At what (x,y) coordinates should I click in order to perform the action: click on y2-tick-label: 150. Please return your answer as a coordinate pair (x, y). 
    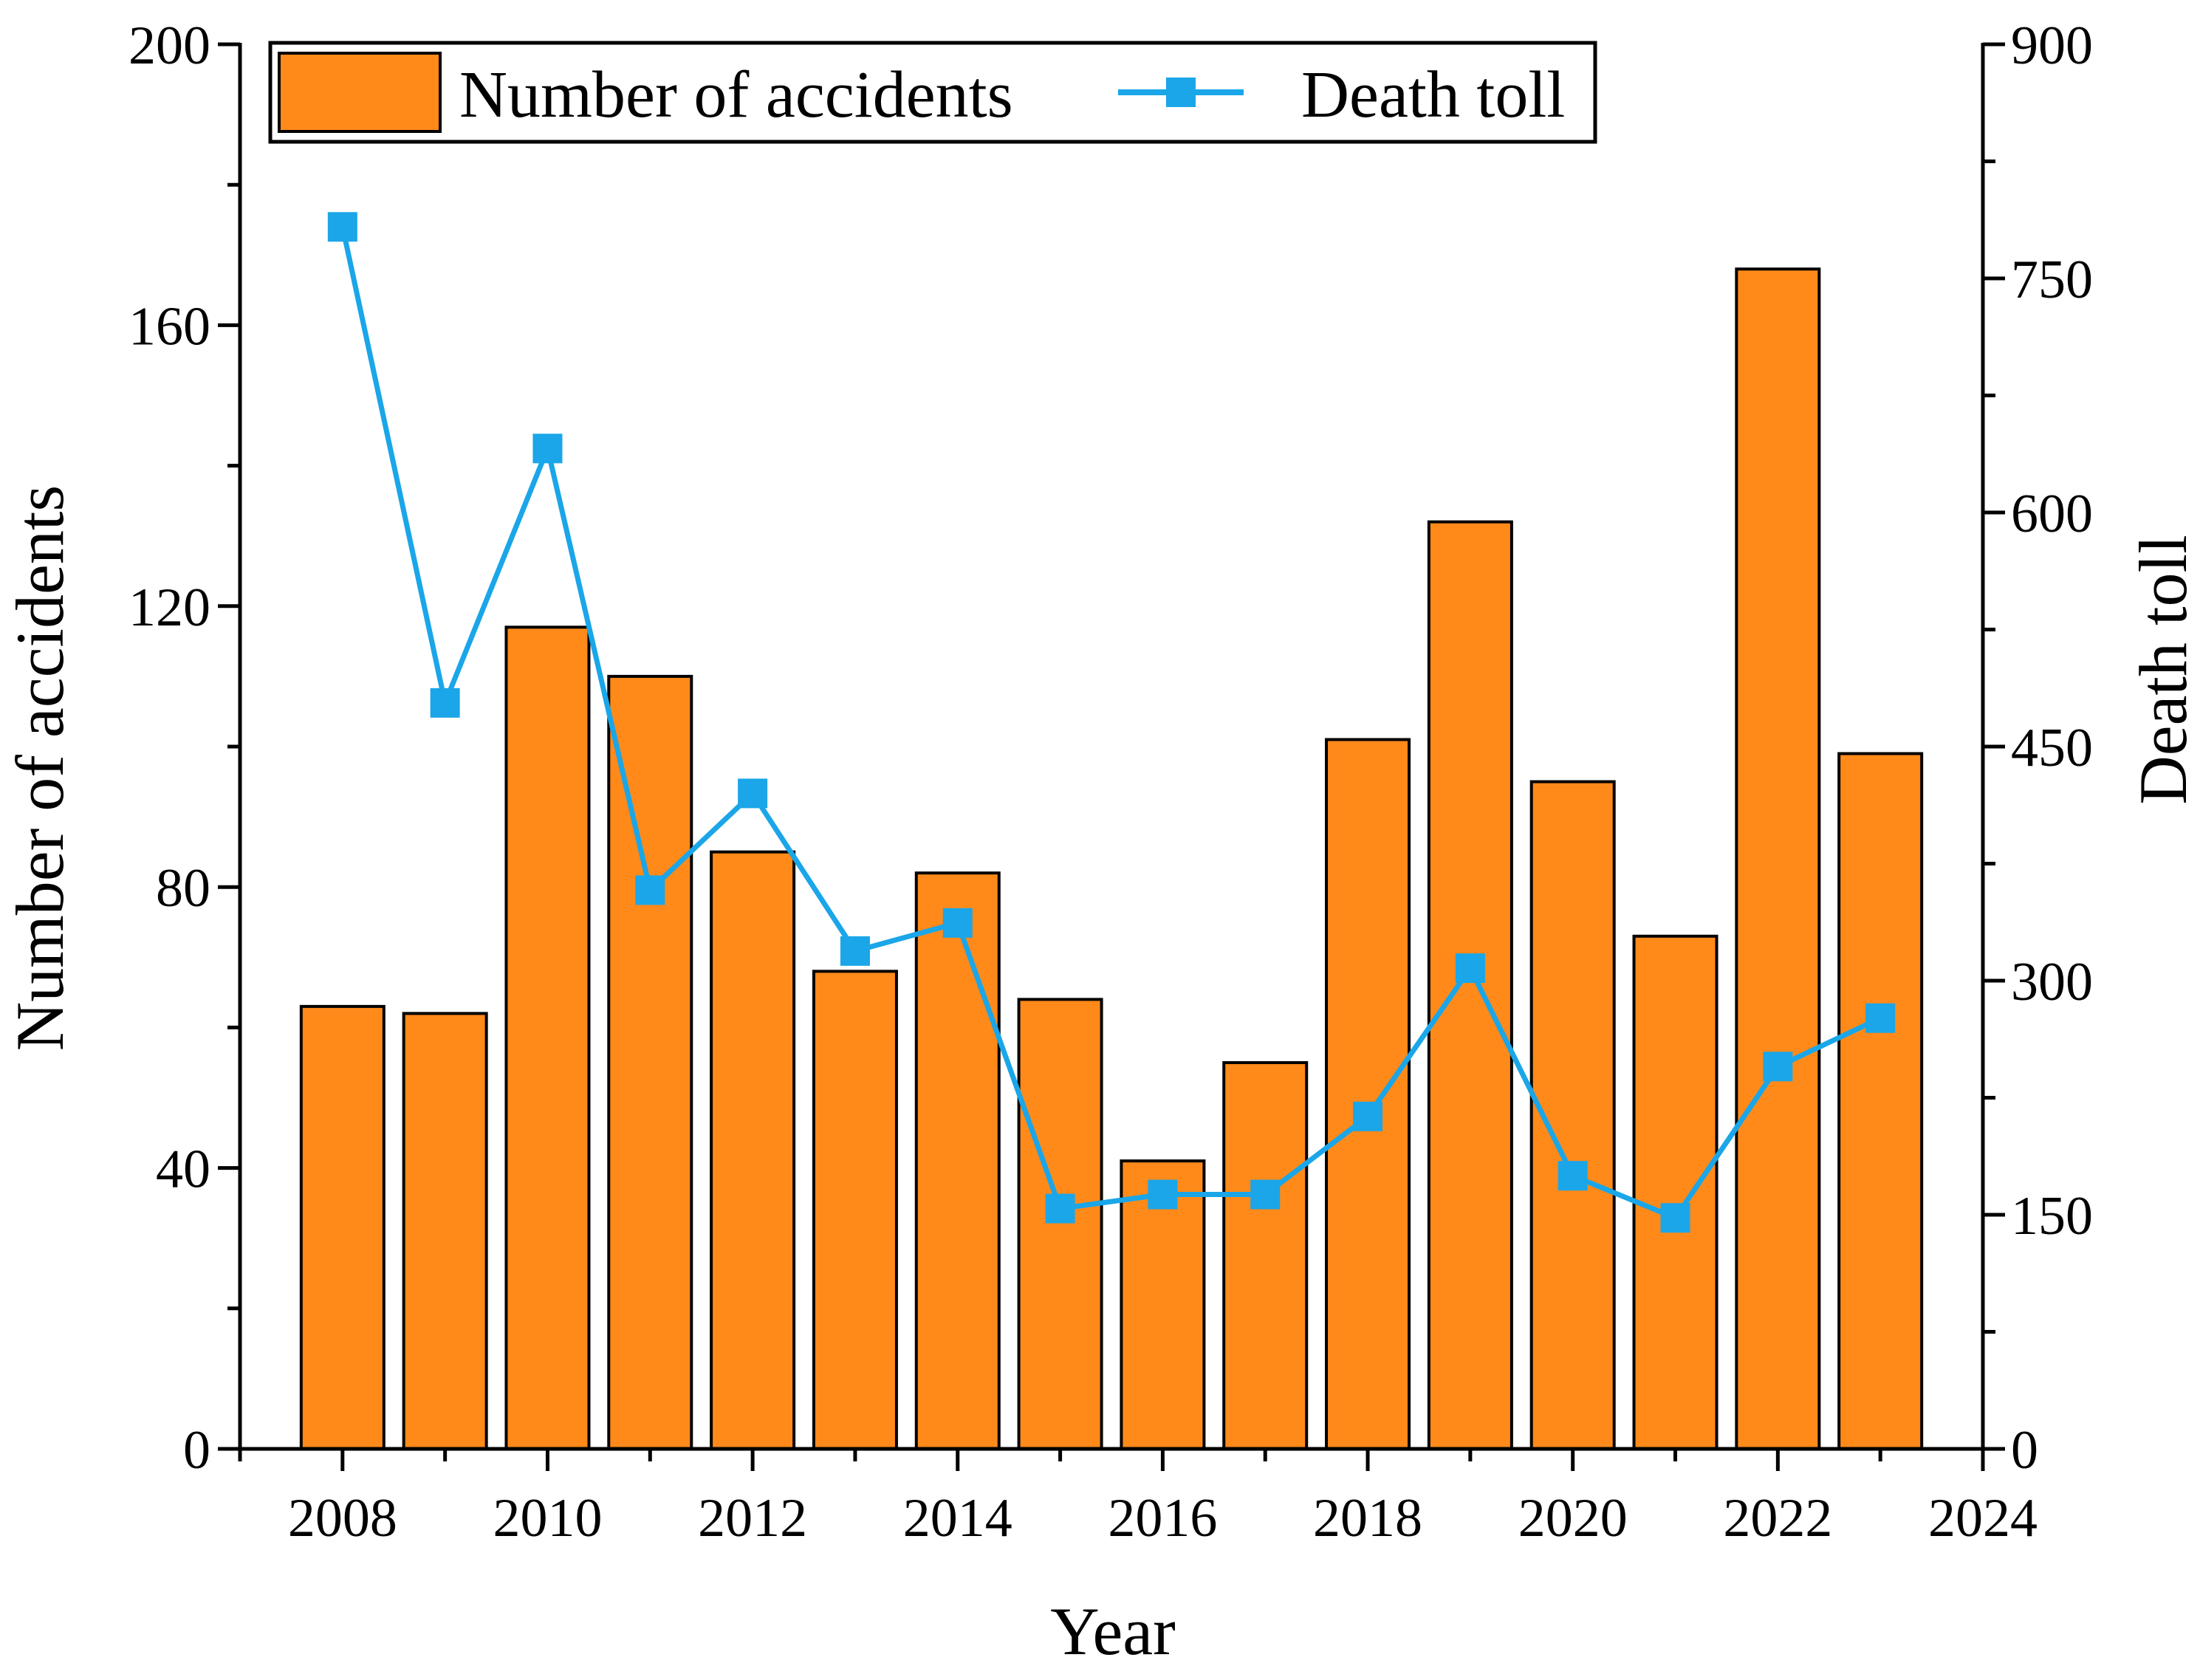
    Looking at the image, I should click on (2052, 1216).